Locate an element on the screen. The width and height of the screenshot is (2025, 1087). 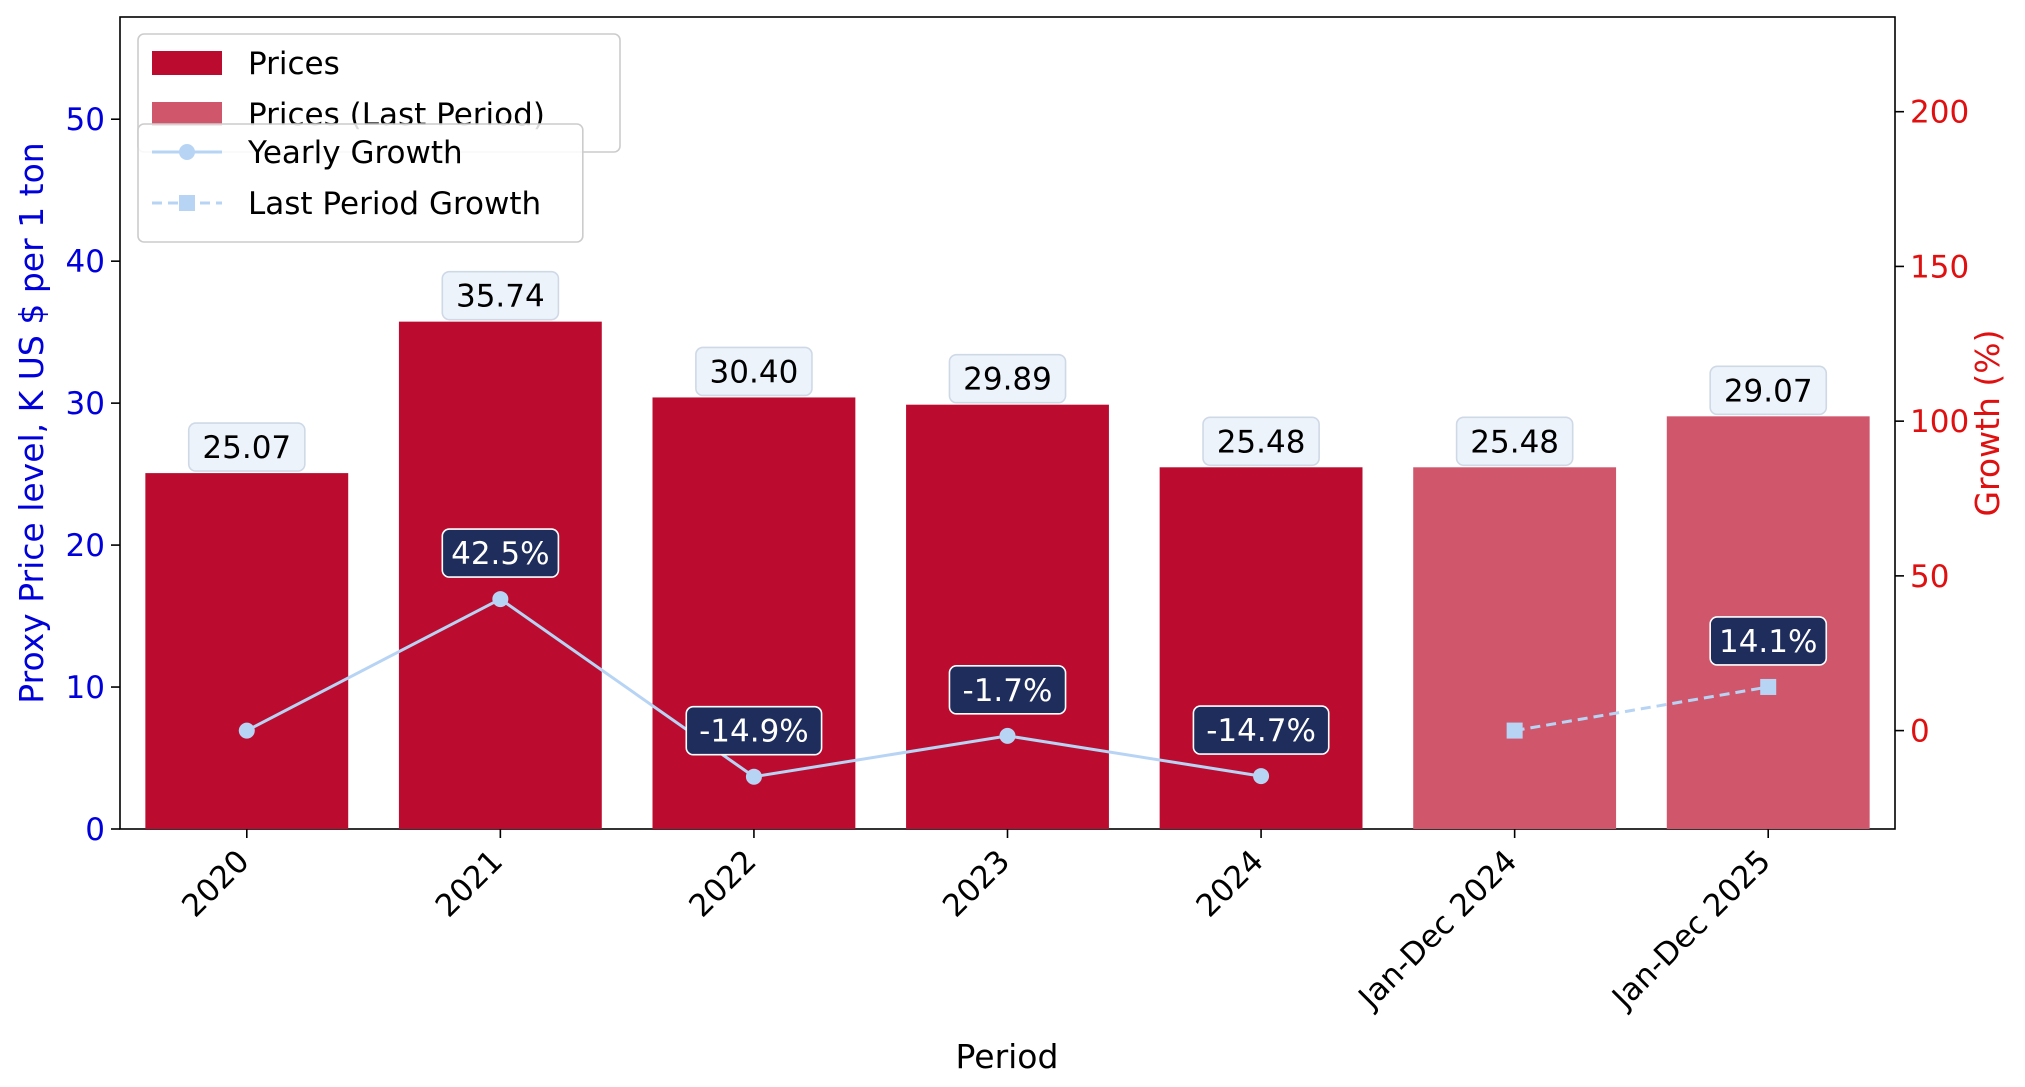
growth-label: 14.1% is located at coordinates (1768, 641).